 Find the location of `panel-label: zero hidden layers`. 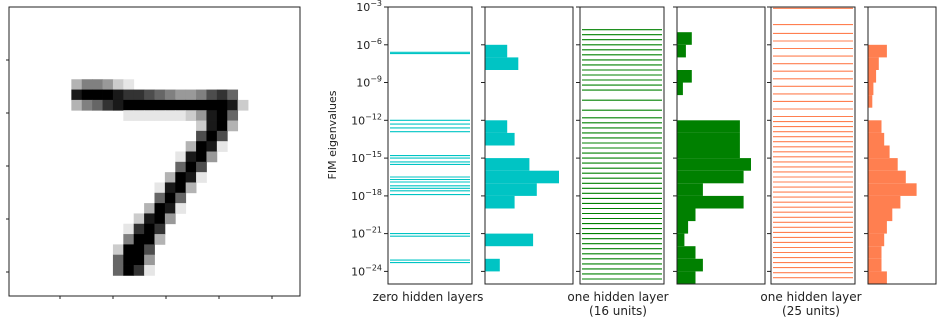

panel-label: zero hidden layers is located at coordinates (428, 297).